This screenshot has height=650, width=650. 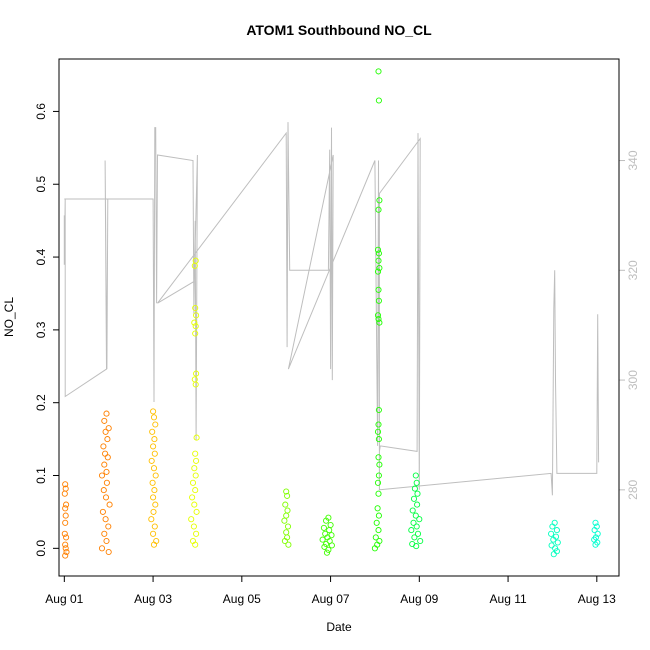 I want to click on y-tick-label: 0.2, so click(x=41, y=402).